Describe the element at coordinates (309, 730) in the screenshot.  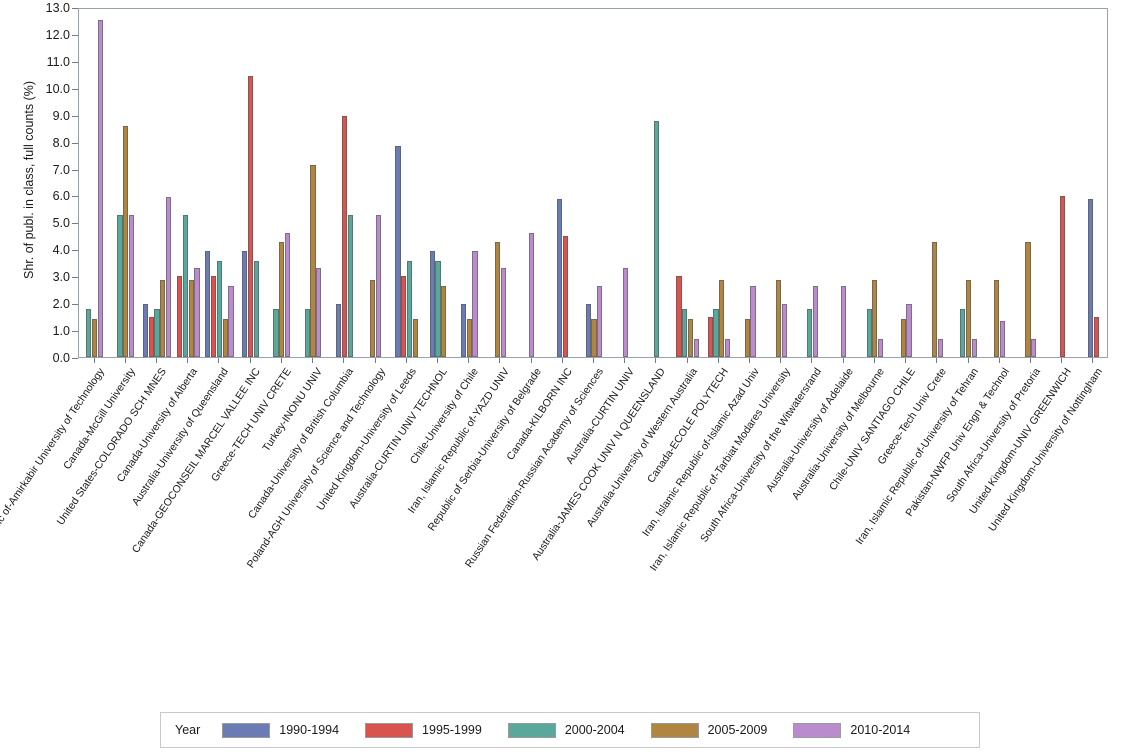
I see `legend-label: 1990-1994` at that location.